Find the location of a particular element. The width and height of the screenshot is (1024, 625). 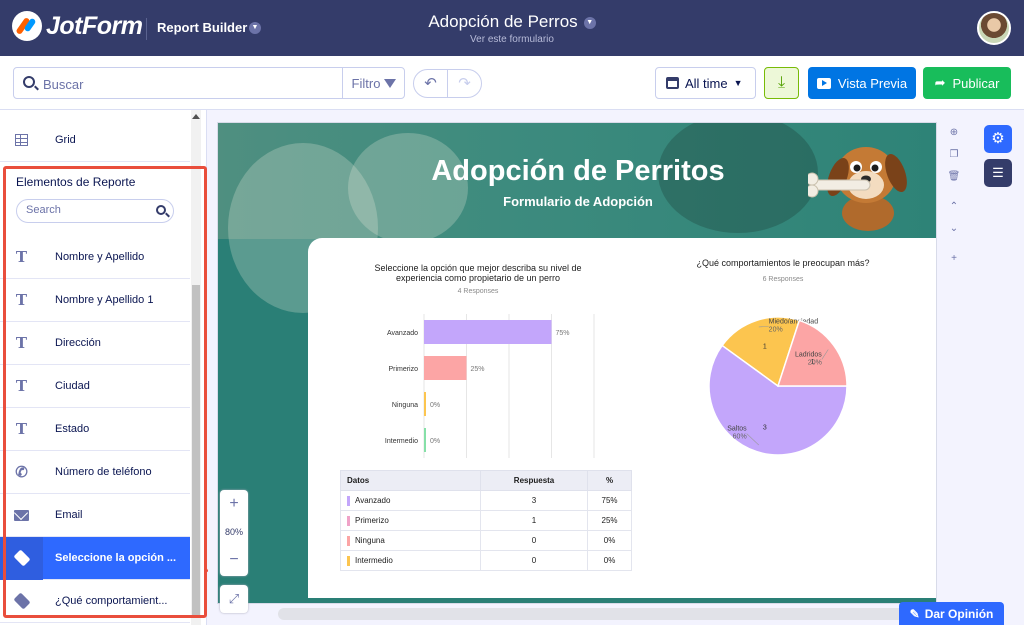

sidebar-item-label: Grid is located at coordinates (65, 140).